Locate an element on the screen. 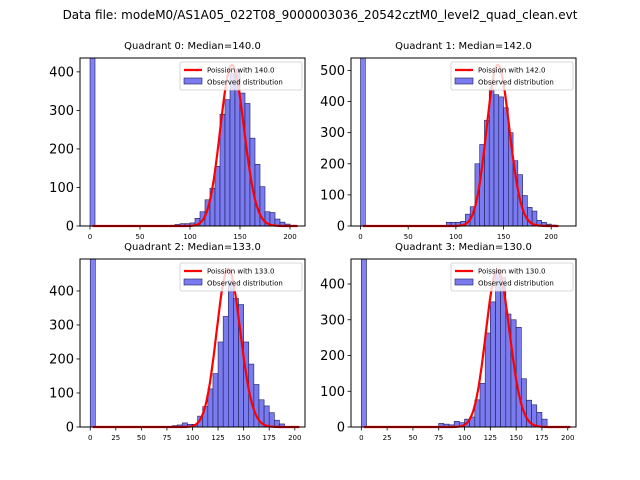 The width and height of the screenshot is (640, 480). x-tick-label: 125 is located at coordinates (217, 438).